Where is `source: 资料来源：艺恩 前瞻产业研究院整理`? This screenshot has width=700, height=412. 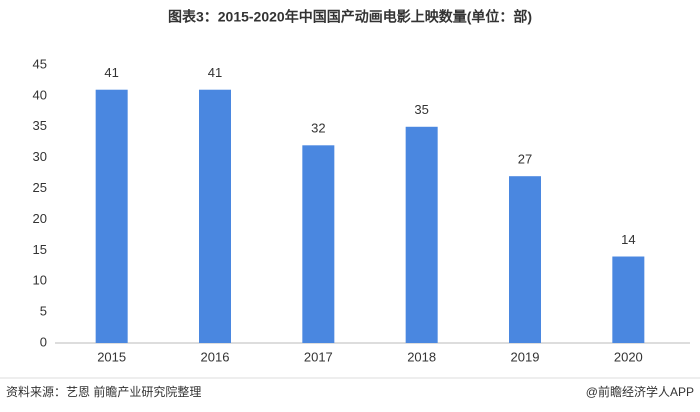
source: 资料来源：艺恩 前瞻产业研究院整理 is located at coordinates (103, 391).